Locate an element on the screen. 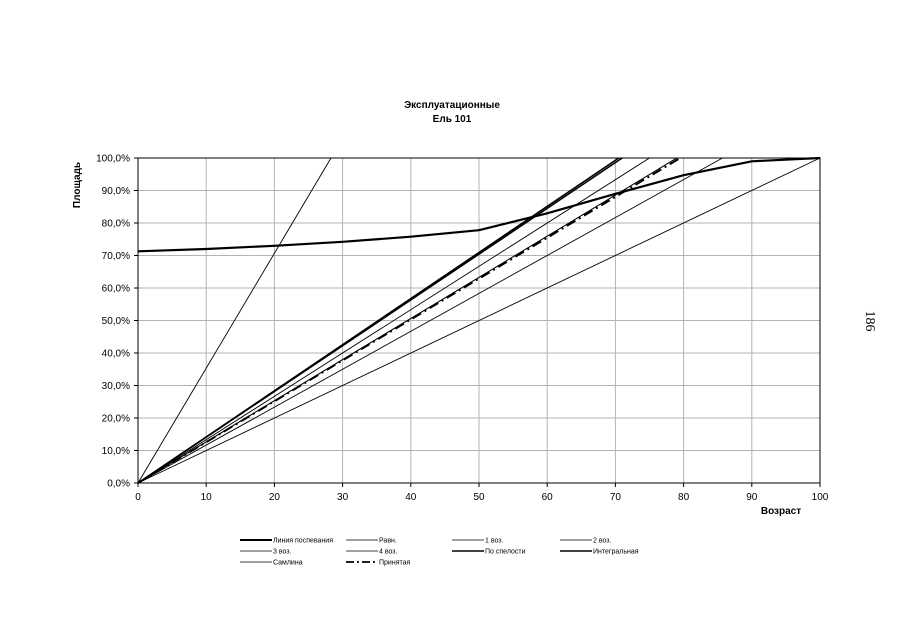 Image resolution: width=905 pixels, height=640 pixels. legend-label: 1 воз. is located at coordinates (494, 541).